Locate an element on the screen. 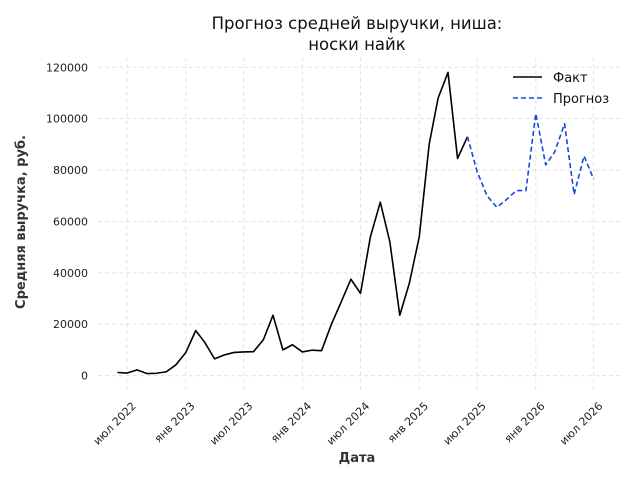  y-tick-label: 60000 is located at coordinates (70, 221).